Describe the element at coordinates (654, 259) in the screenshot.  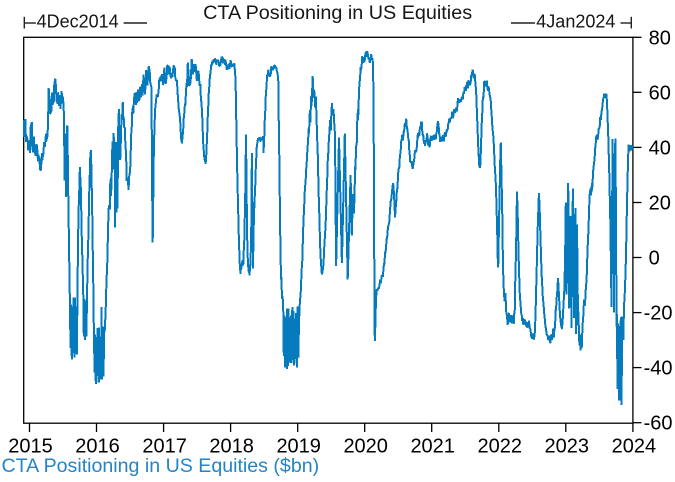
I see `svg-text: 0` at that location.